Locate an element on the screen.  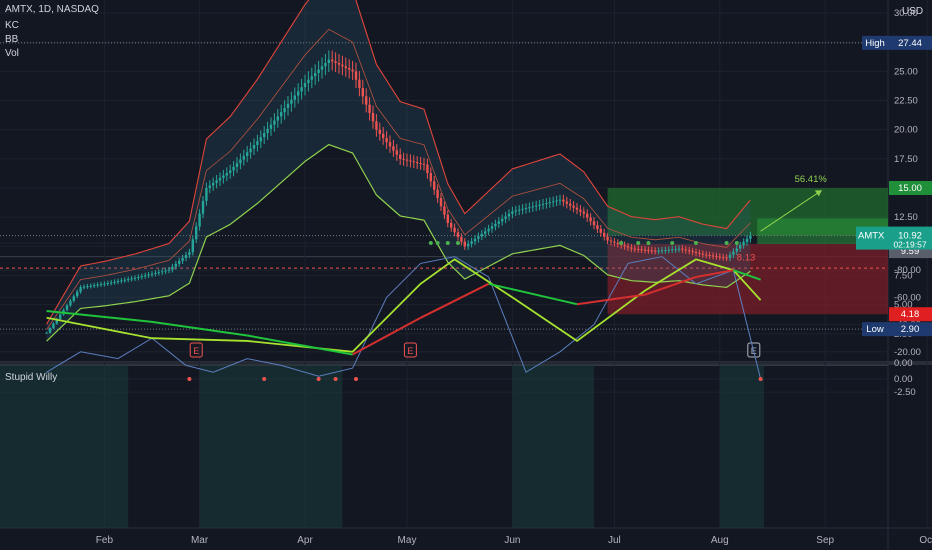
oscillator-title: Stupid Willy is located at coordinates (31, 377).